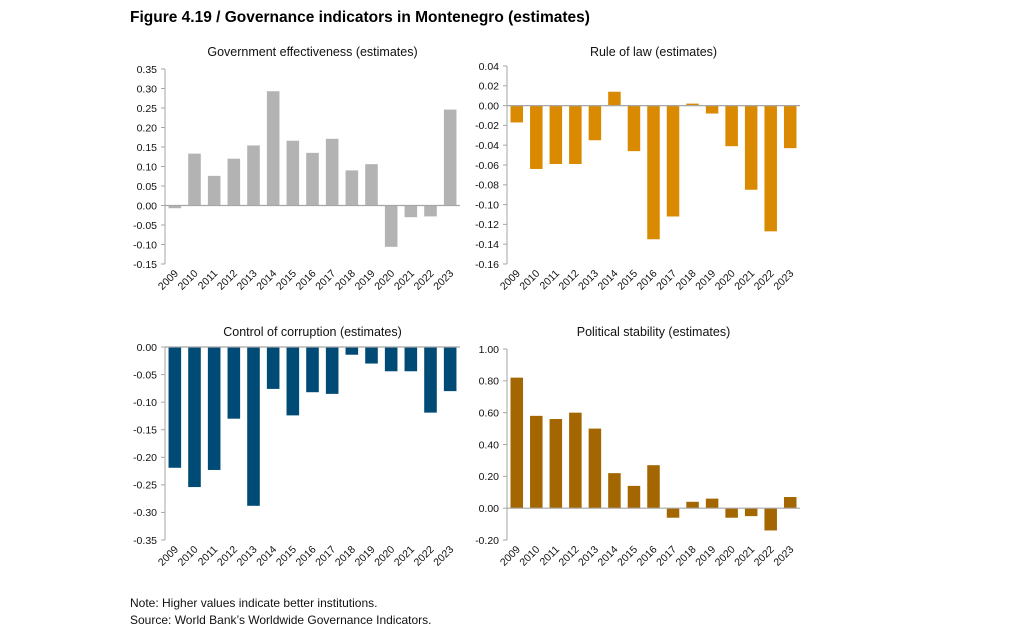 The image size is (1024, 633). Describe the element at coordinates (731, 126) in the screenshot. I see `bar-2020` at that location.